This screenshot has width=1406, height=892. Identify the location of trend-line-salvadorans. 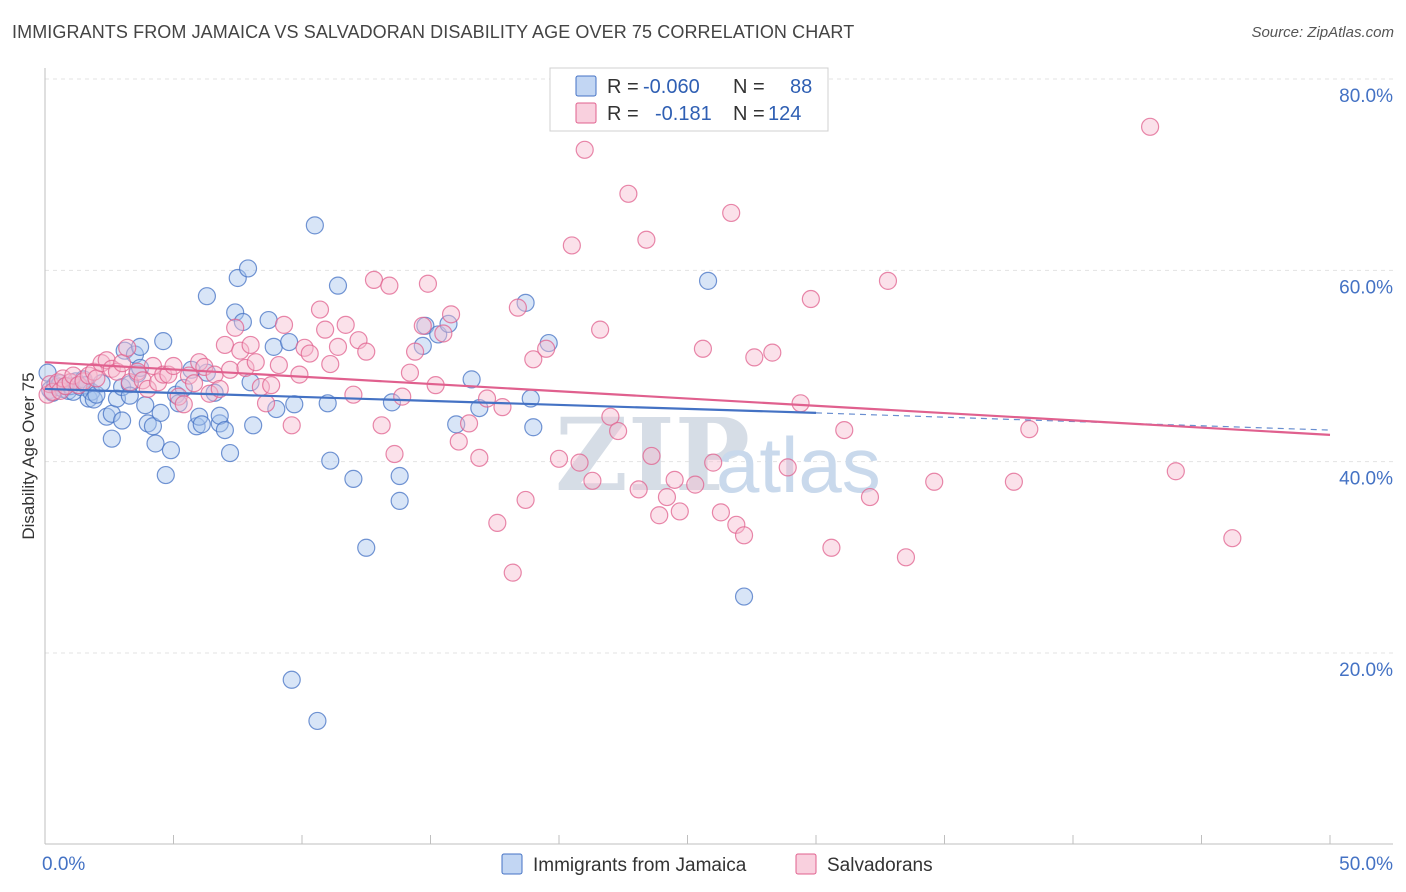
(687, 398).